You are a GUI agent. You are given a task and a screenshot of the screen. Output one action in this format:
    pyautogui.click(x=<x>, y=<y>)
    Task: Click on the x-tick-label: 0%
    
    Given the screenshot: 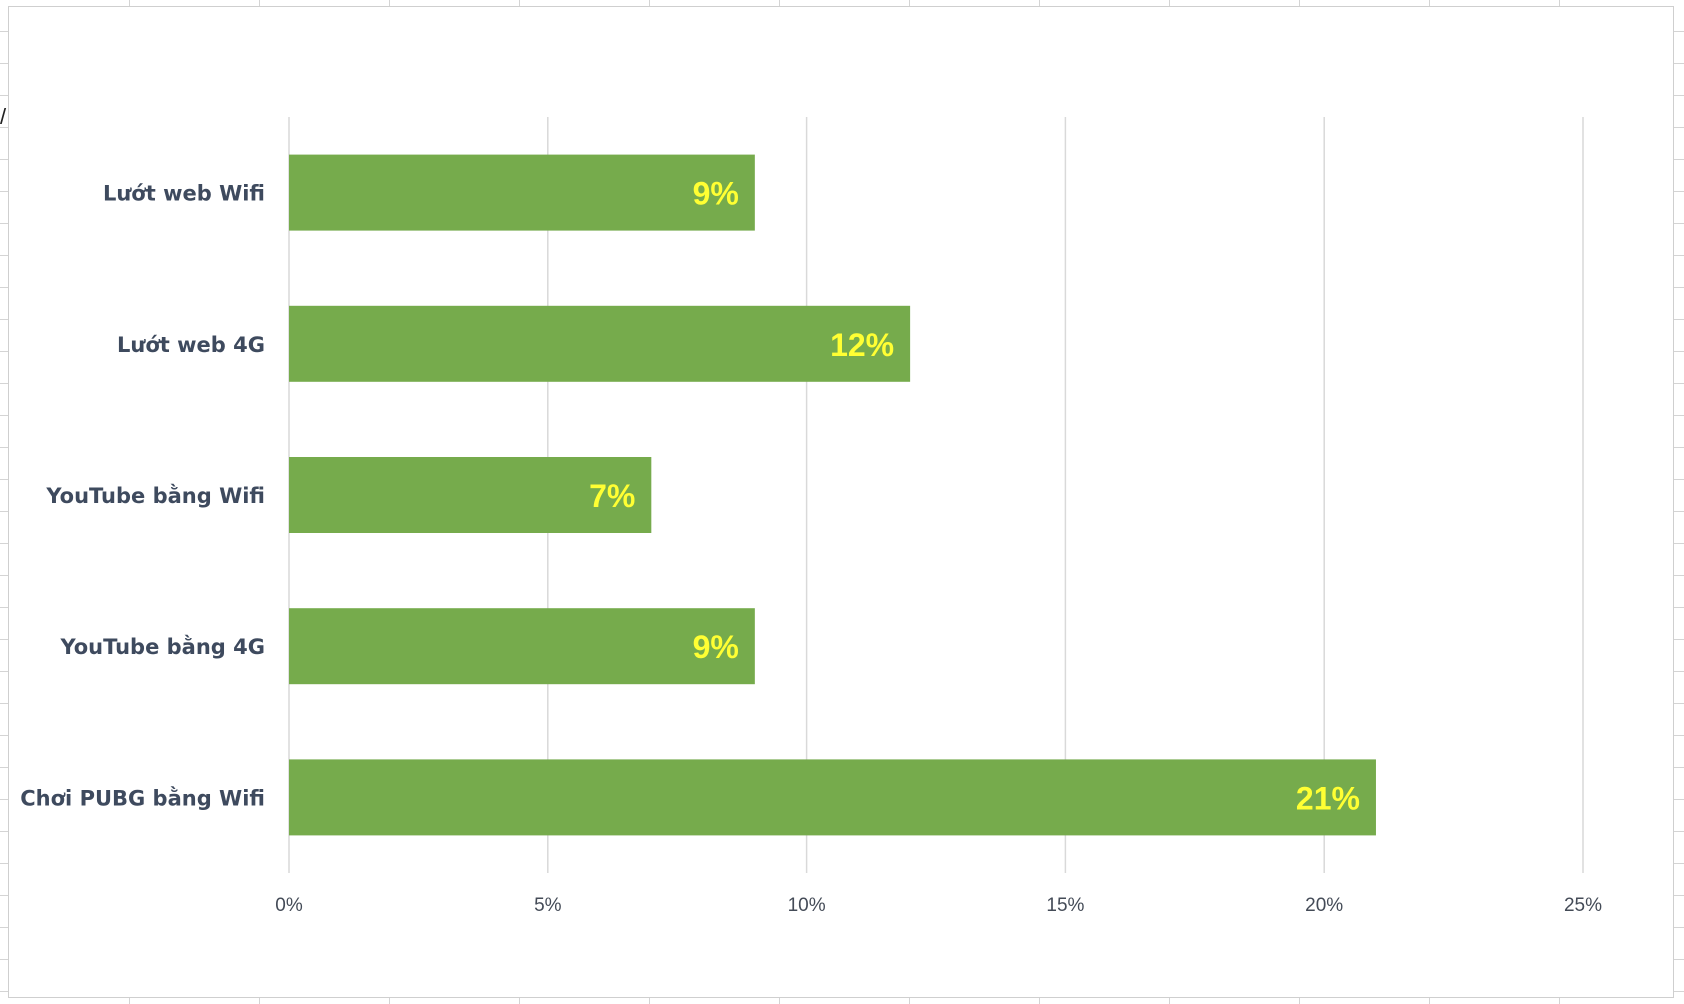 What is the action you would take?
    pyautogui.click(x=289, y=905)
    